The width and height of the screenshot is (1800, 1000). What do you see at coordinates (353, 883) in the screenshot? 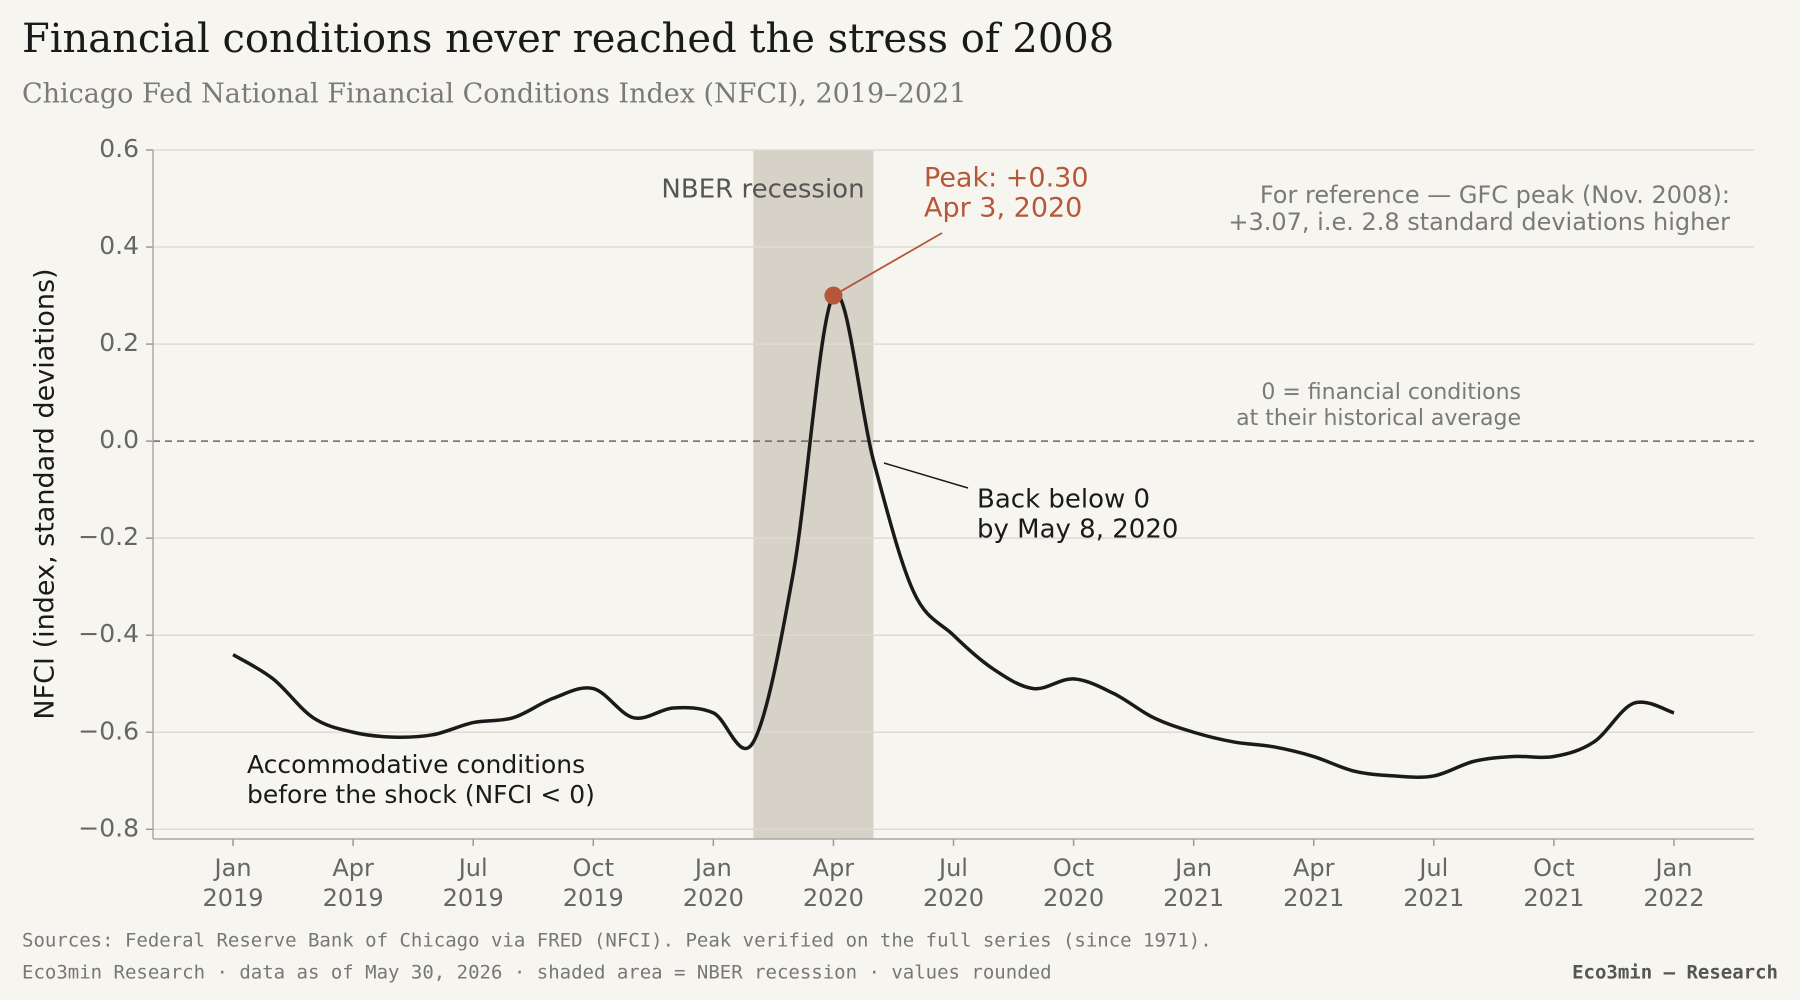
I see `x-tick-label: Apr 2019` at bounding box center [353, 883].